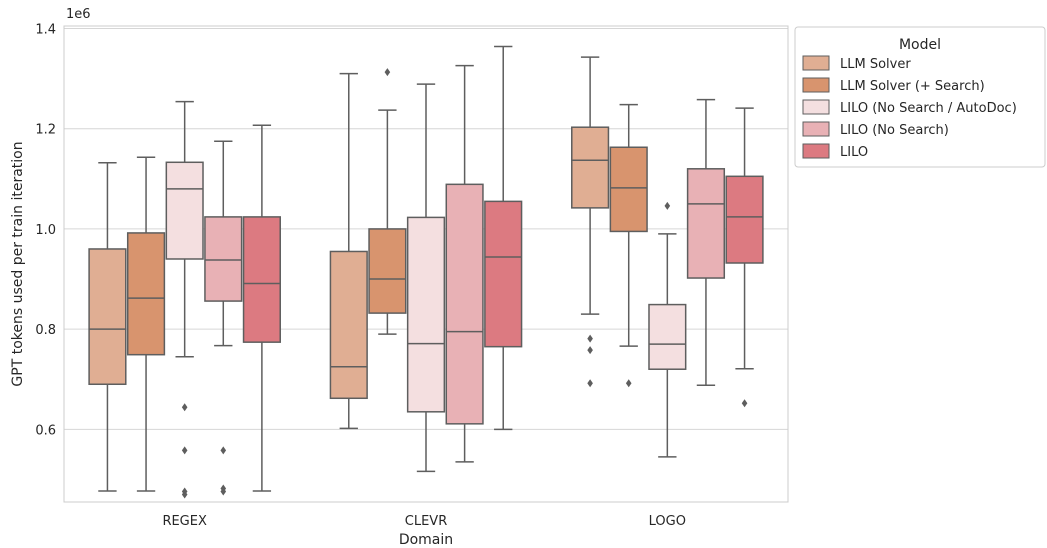 This screenshot has width=1047, height=548. What do you see at coordinates (875, 64) in the screenshot?
I see `legend-item-label: LLM Solver` at bounding box center [875, 64].